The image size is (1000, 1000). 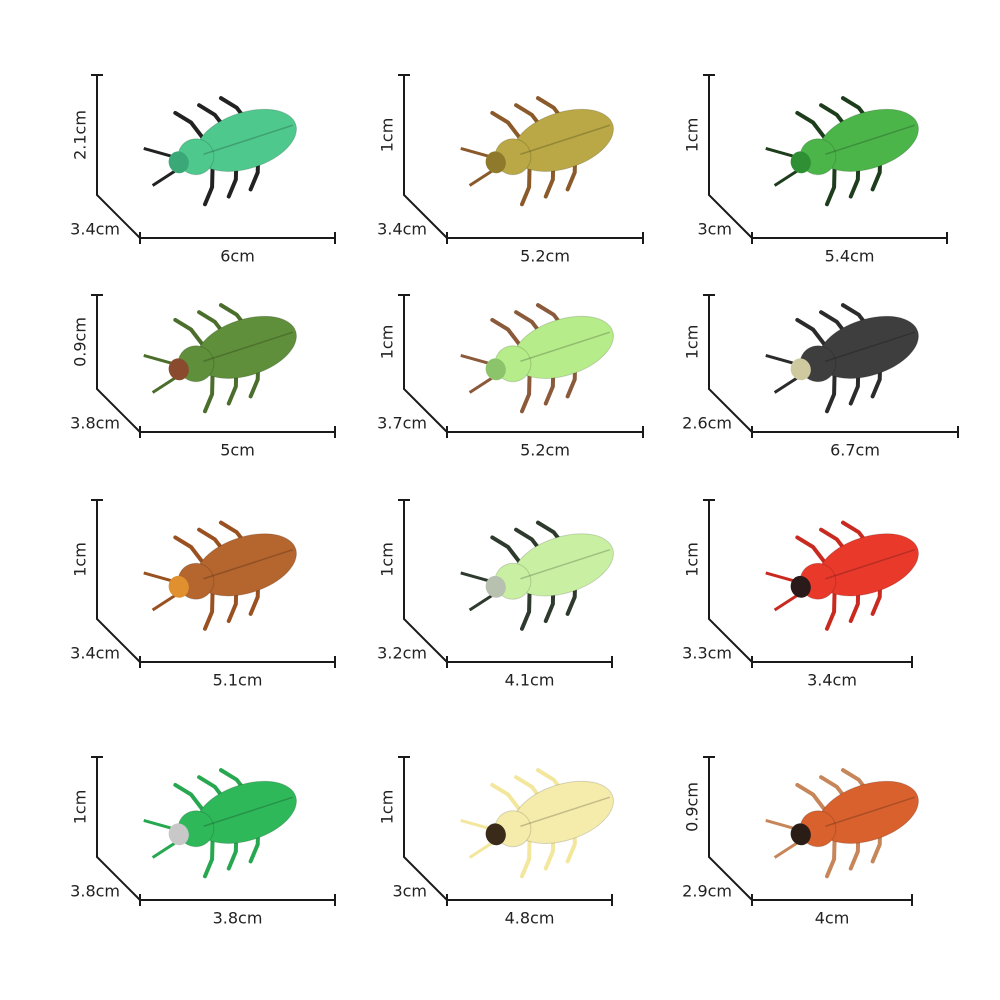 I want to click on product-item: 0.9cm 2.9cm 4cm, so click(x=800, y=842).